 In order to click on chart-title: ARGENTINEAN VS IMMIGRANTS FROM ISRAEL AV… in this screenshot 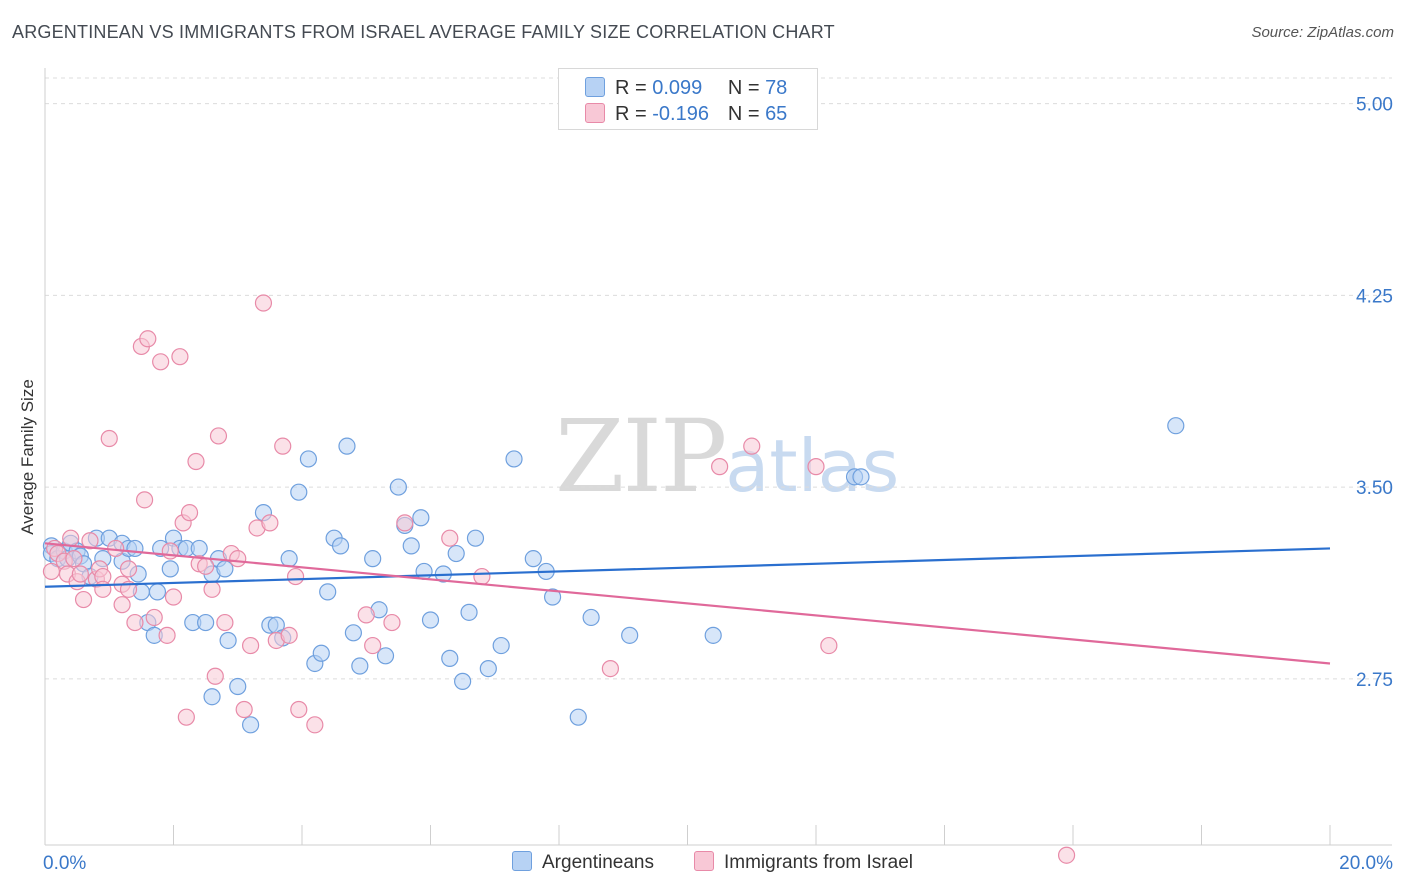, I will do `click(423, 32)`.